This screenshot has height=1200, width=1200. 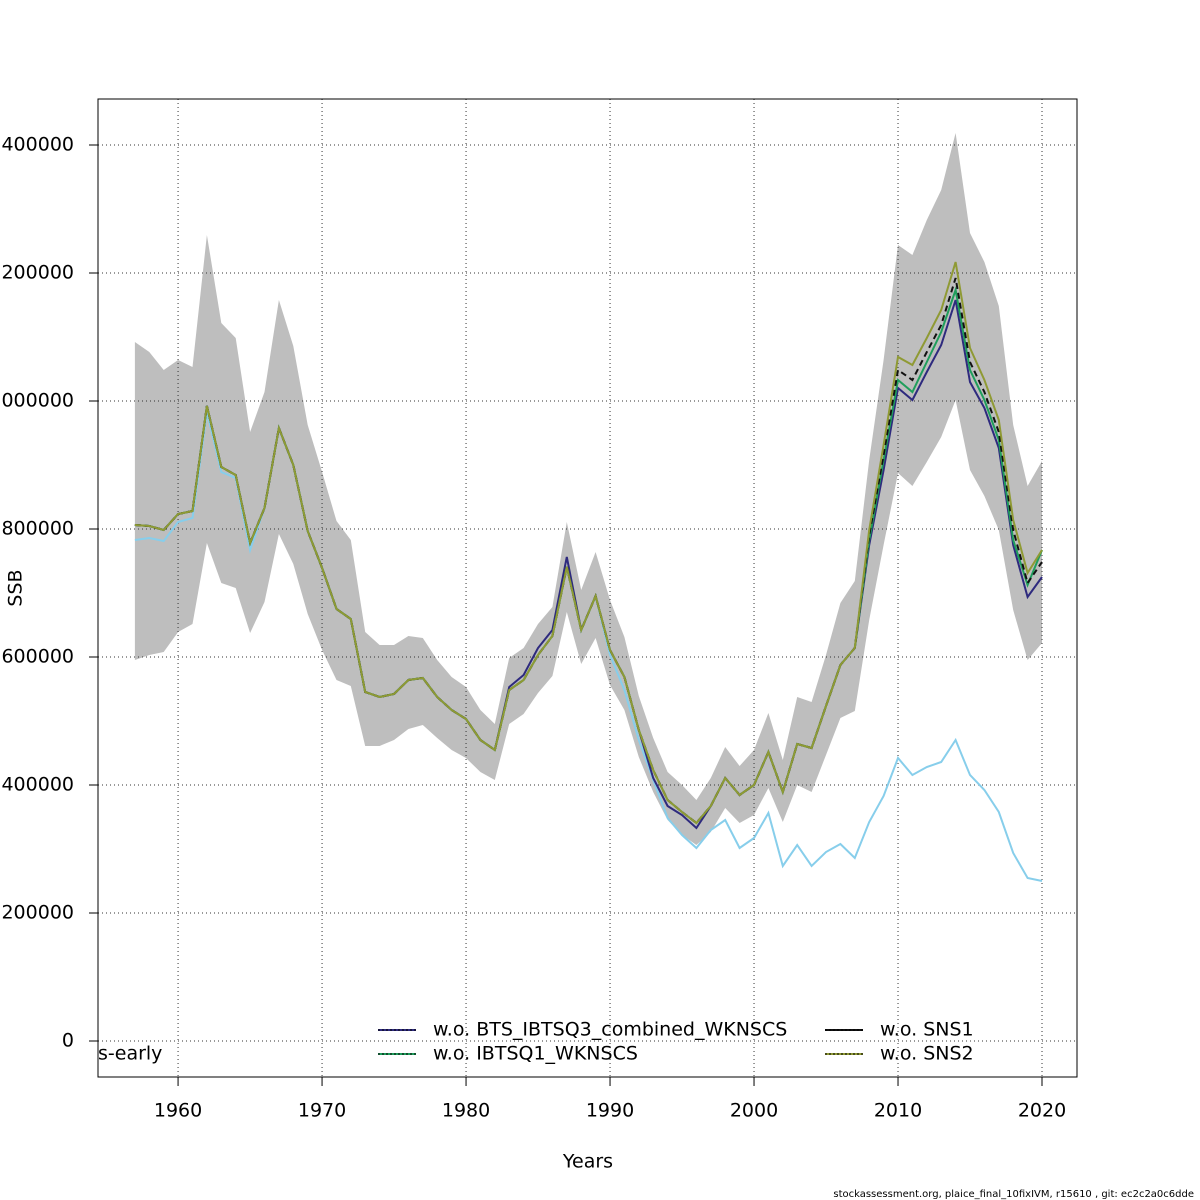 What do you see at coordinates (898, 1111) in the screenshot?
I see `x-tick-label: 2010` at bounding box center [898, 1111].